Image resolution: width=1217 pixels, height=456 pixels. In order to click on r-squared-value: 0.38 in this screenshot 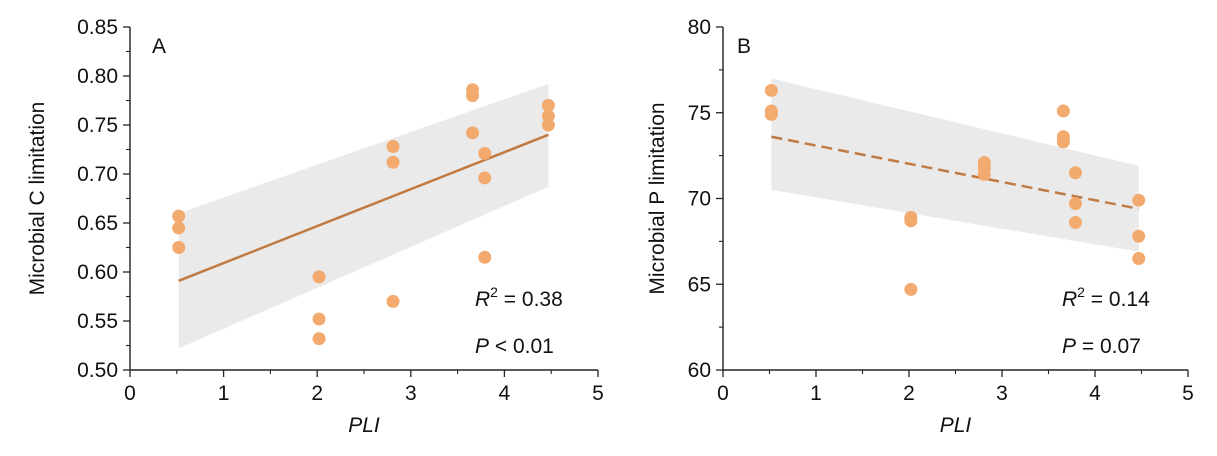, I will do `click(542, 299)`.